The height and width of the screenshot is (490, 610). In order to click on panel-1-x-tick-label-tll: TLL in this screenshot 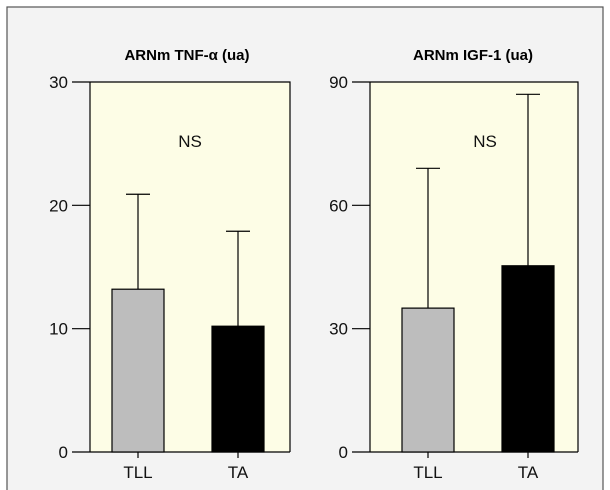, I will do `click(137, 472)`.